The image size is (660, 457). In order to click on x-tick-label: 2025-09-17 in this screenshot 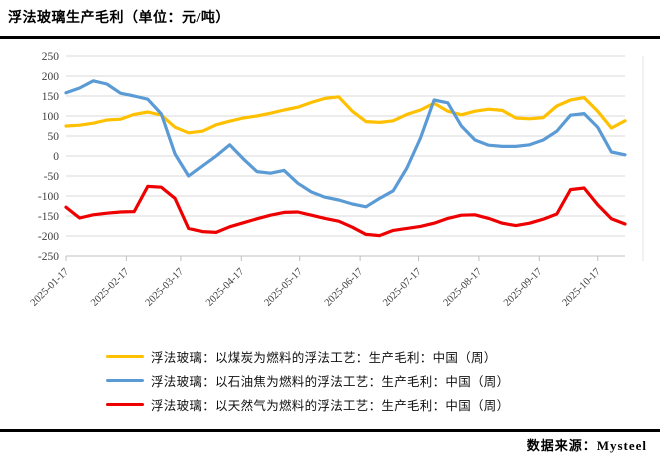, I will do `click(523, 287)`.